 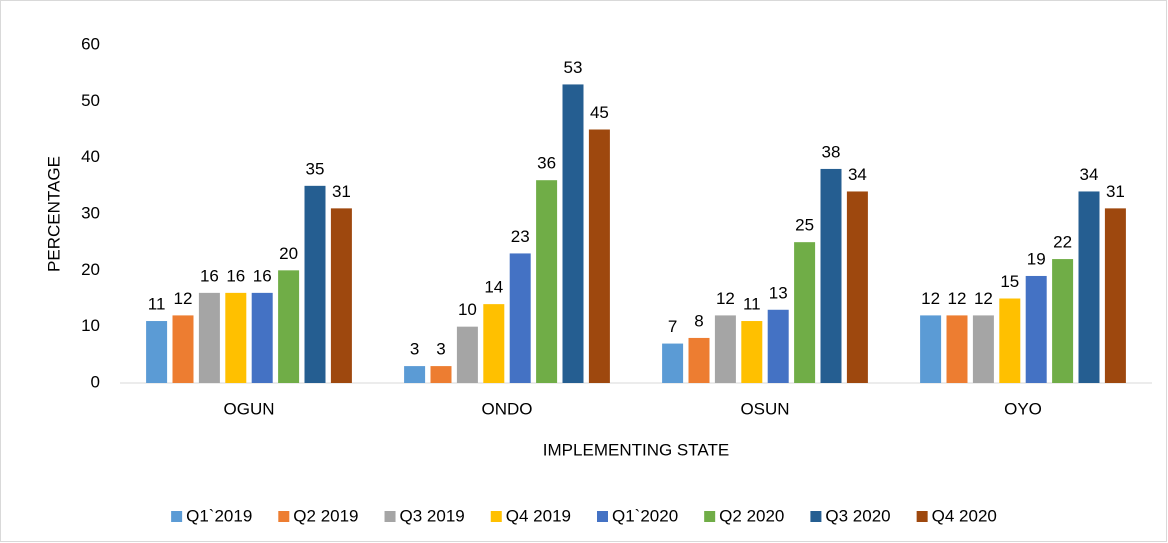 What do you see at coordinates (645, 515) in the screenshot?
I see `legend-label: Q1`2020` at bounding box center [645, 515].